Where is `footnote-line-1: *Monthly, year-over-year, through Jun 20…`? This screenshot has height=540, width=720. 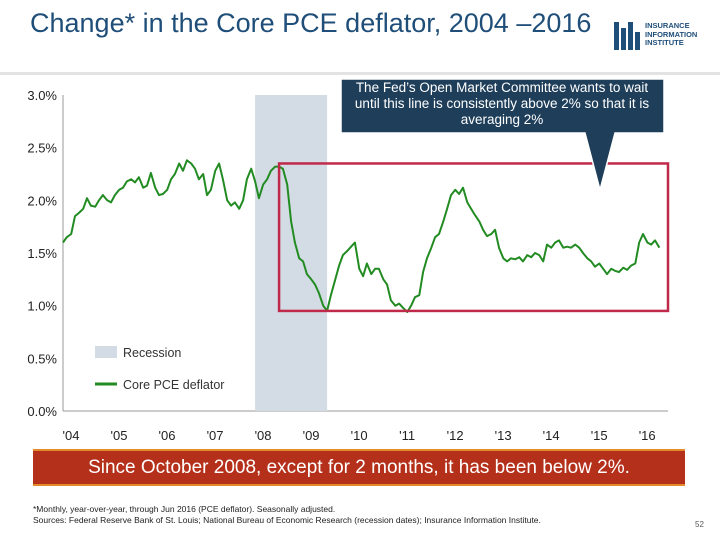
footnote-line-1: *Monthly, year-over-year, through Jun 20… is located at coordinates (184, 509).